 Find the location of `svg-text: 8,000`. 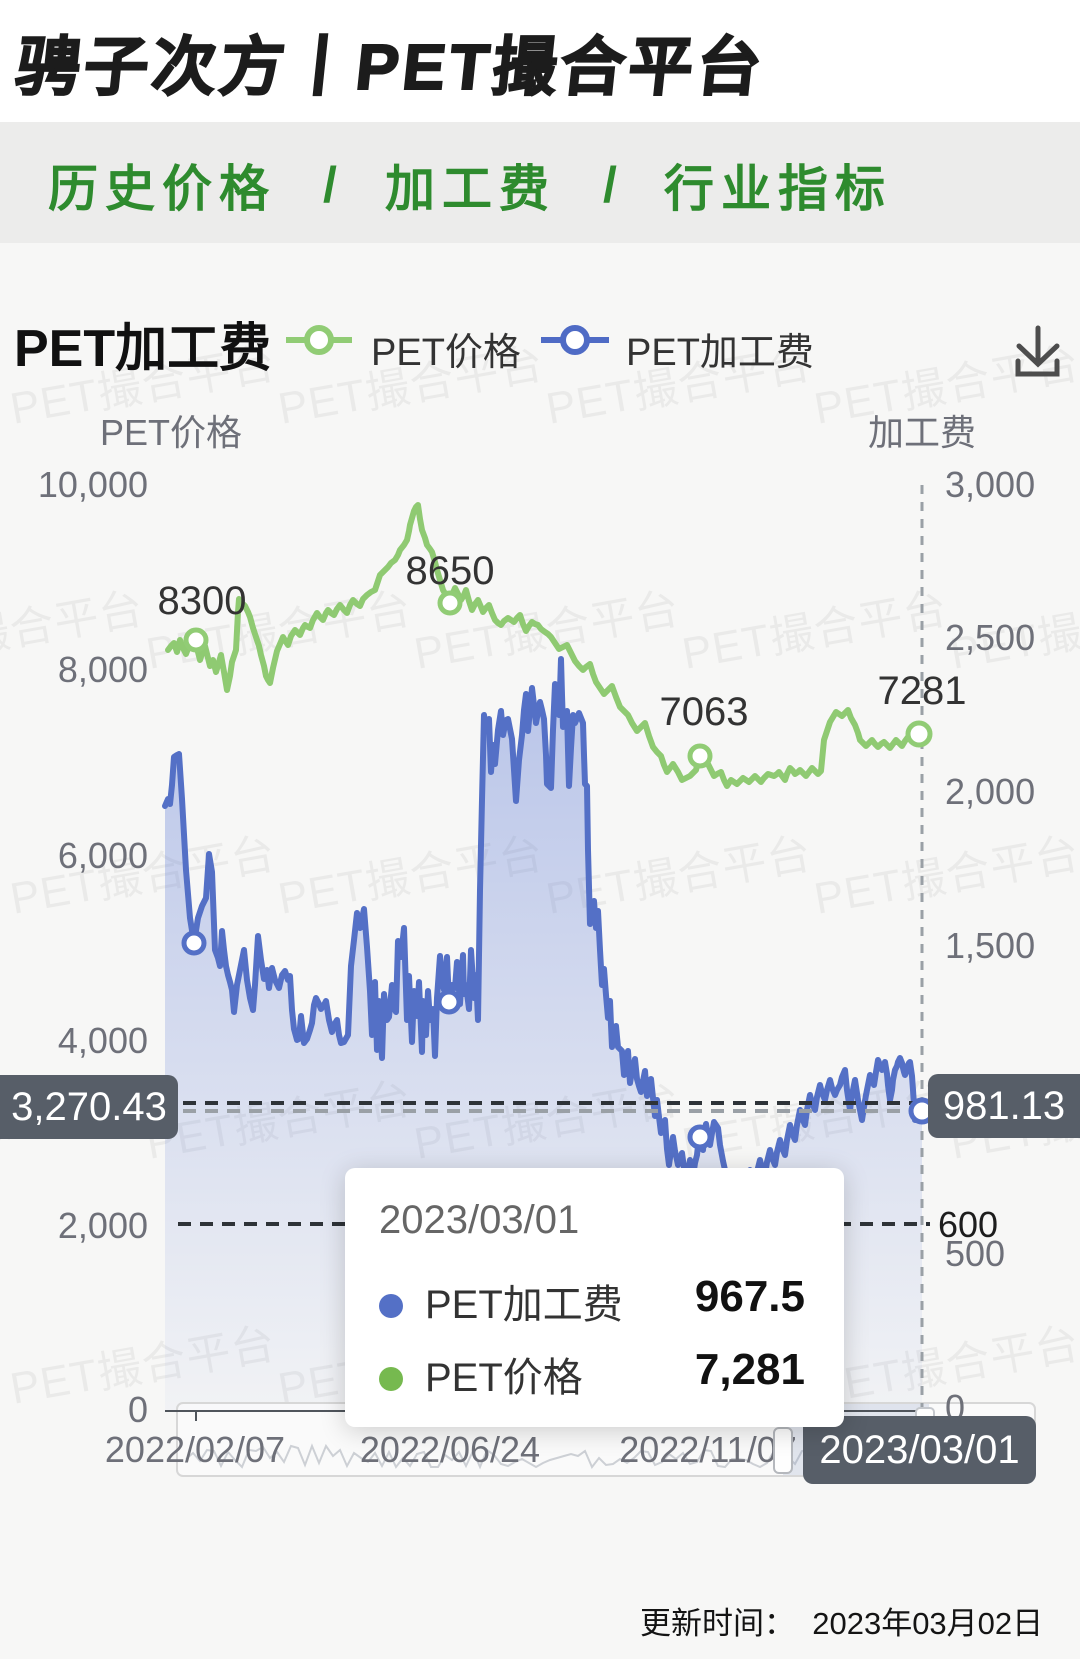

svg-text: 8,000 is located at coordinates (103, 669).